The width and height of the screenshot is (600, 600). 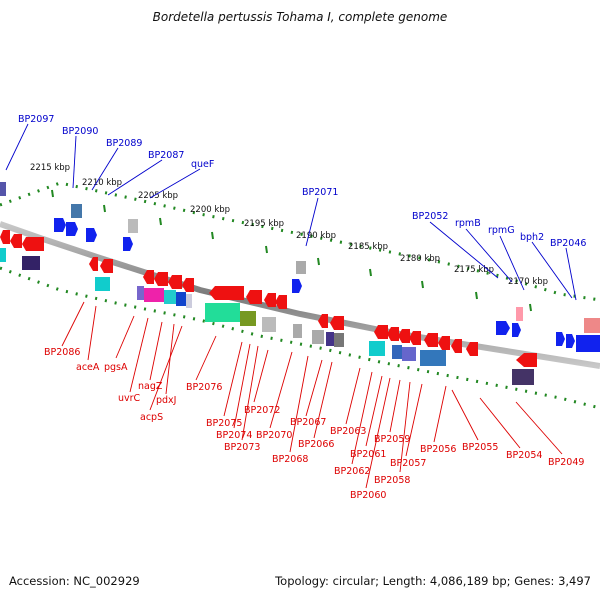 What do you see at coordinates (523, 377) in the screenshot?
I see `feature-bp2054` at bounding box center [523, 377].